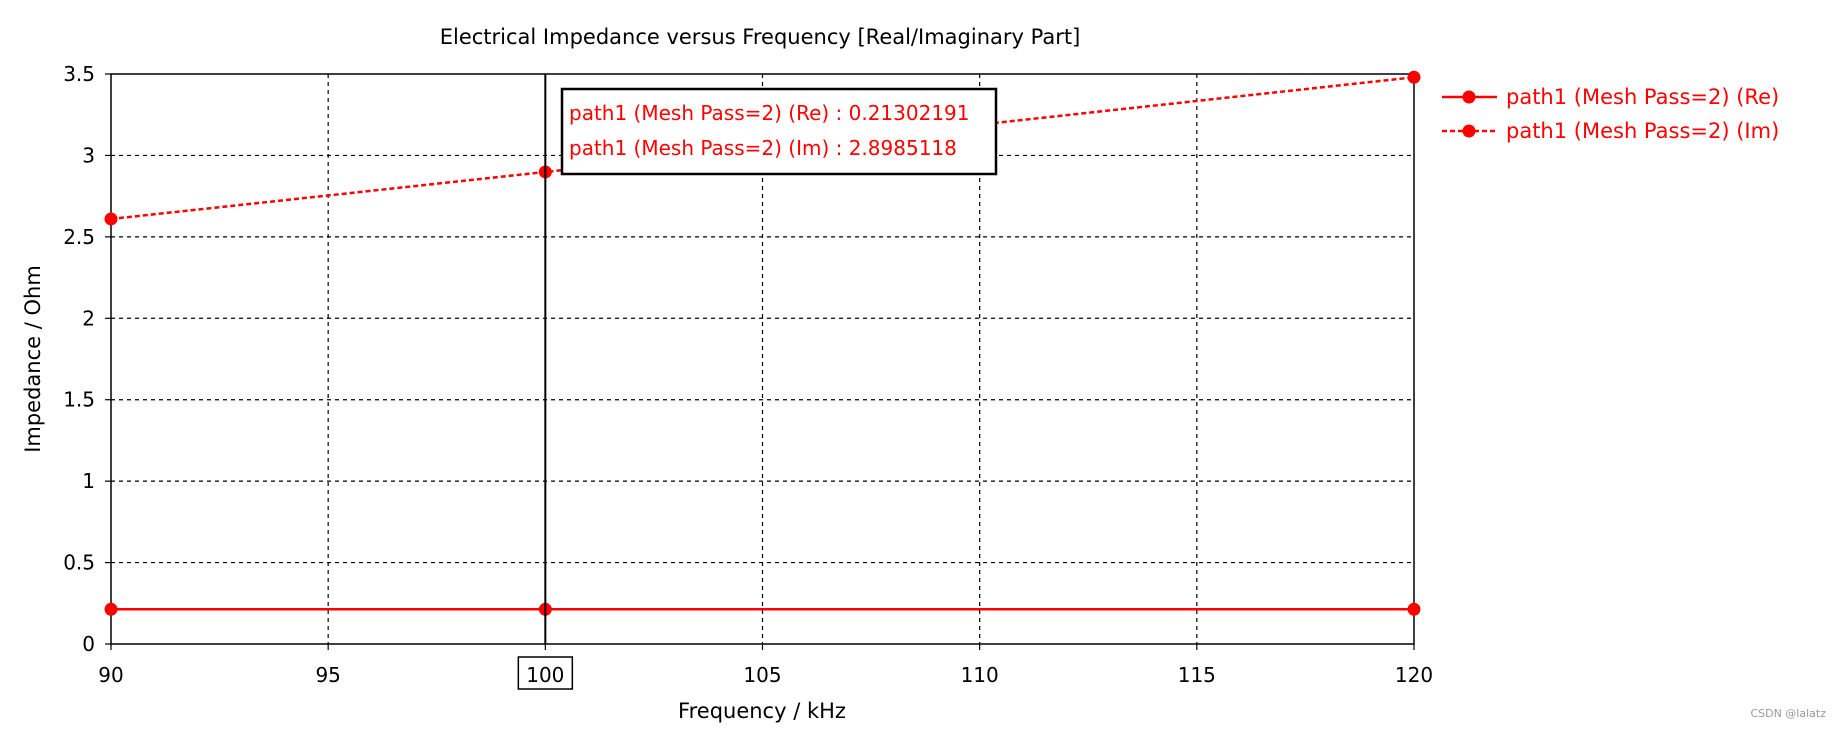 Image resolution: width=1836 pixels, height=730 pixels. I want to click on x-tick-label: 110, so click(980, 675).